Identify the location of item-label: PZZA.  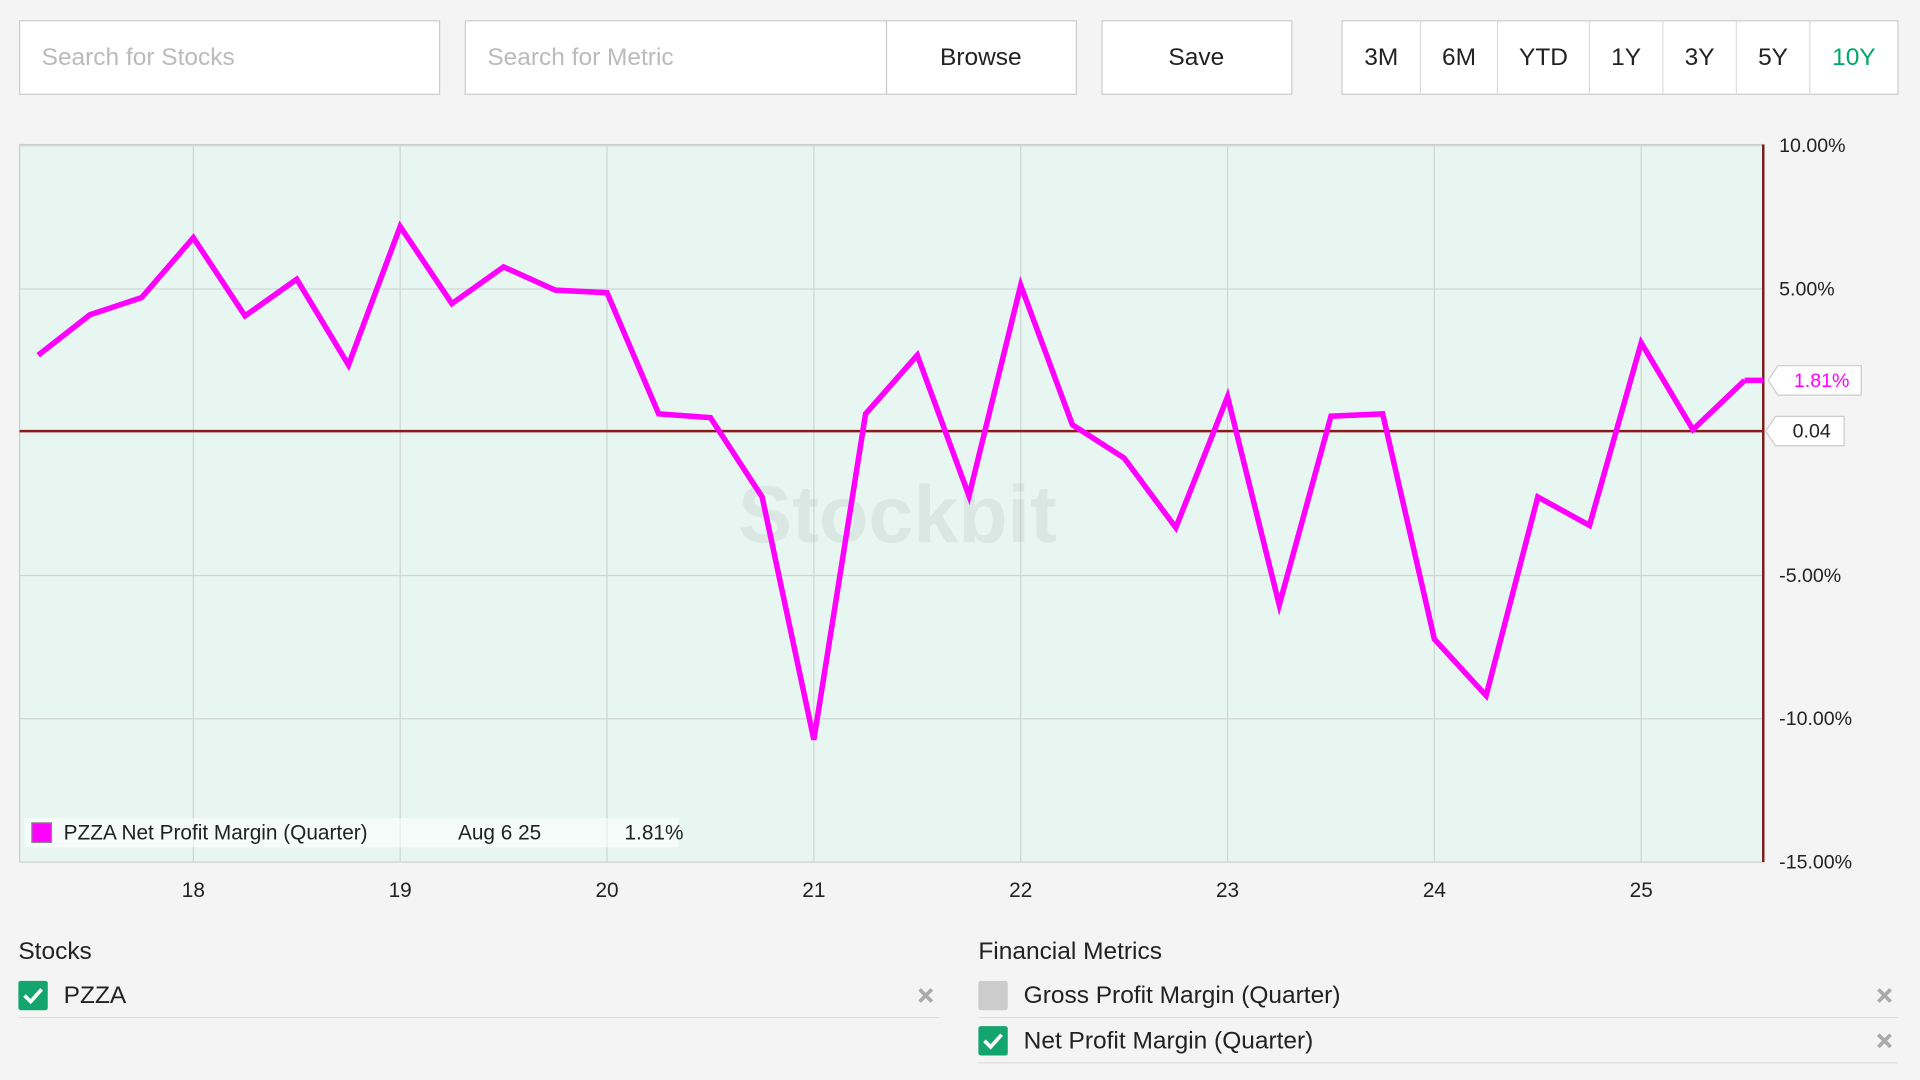
(95, 995).